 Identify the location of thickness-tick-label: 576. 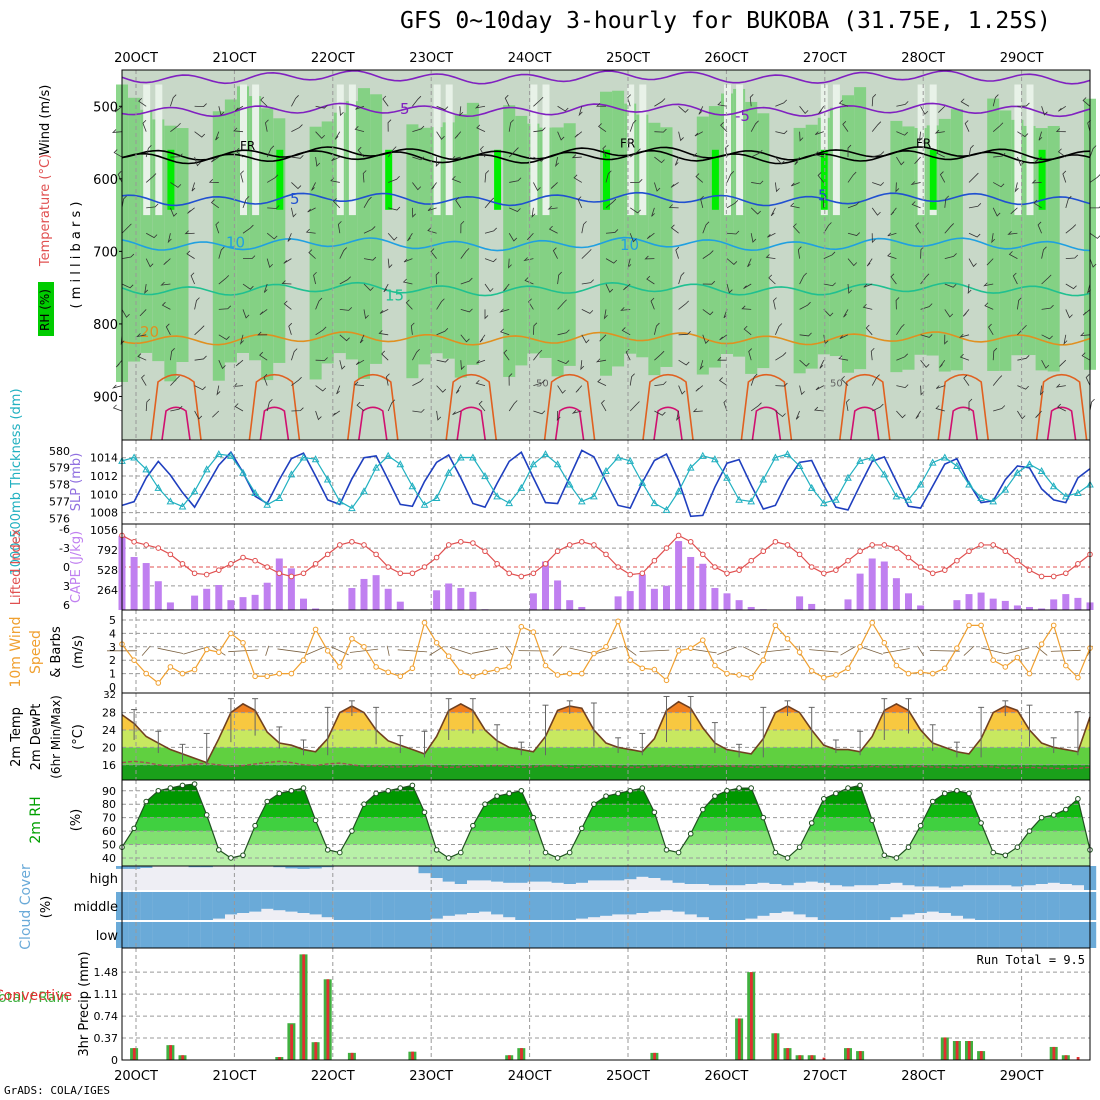
(59, 518).